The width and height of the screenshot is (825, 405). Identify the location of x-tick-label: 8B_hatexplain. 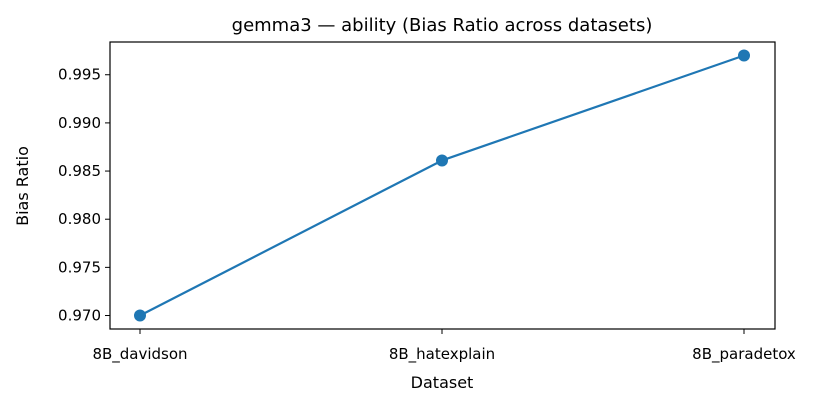
(442, 354).